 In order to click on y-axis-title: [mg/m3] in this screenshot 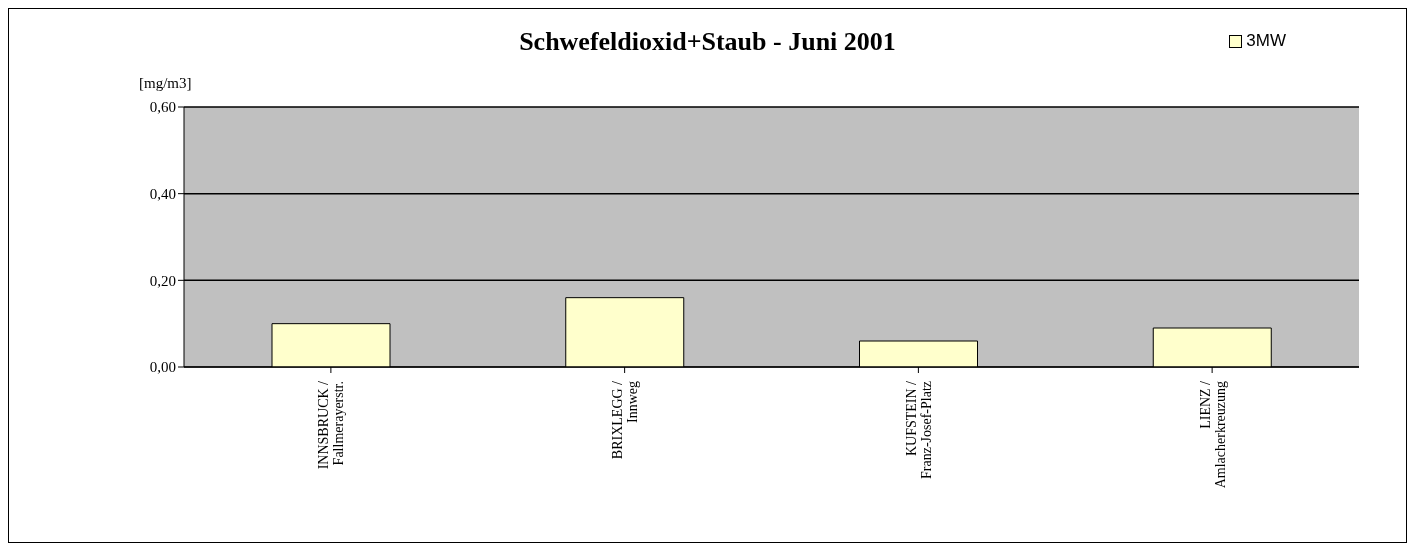, I will do `click(165, 83)`.